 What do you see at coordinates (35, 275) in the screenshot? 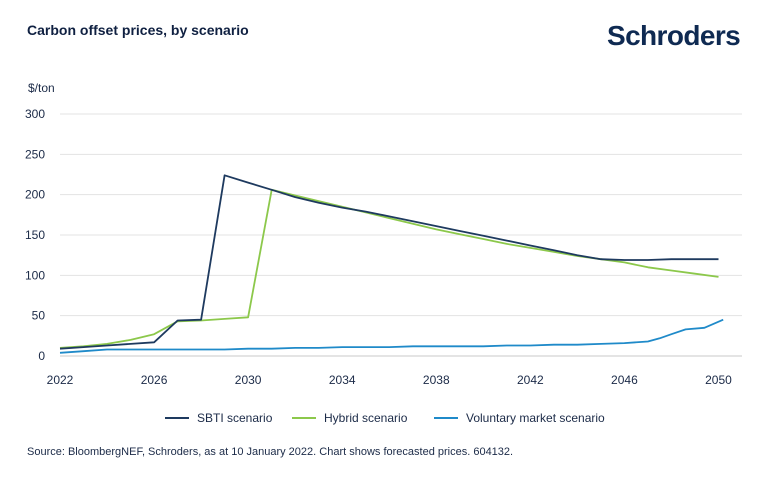
I see `y-tick-label: 100` at bounding box center [35, 275].